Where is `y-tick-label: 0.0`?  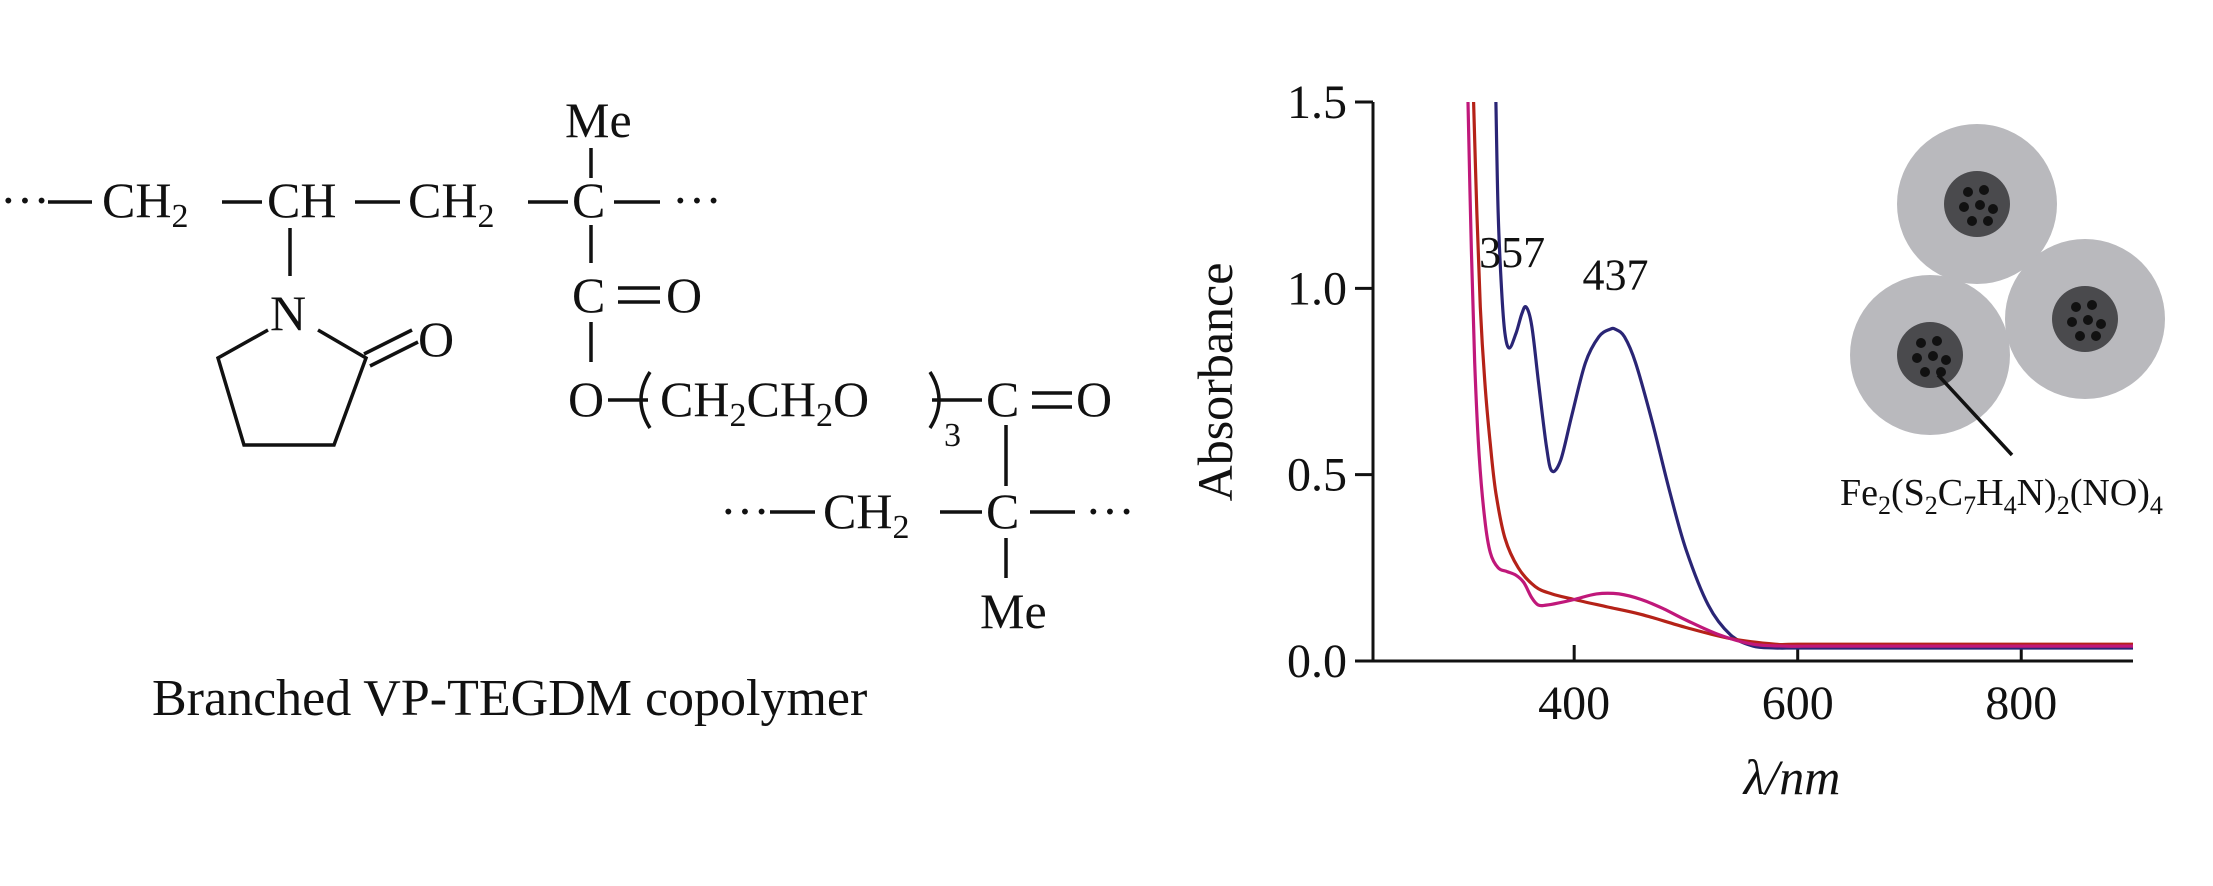 y-tick-label: 0.0 is located at coordinates (1317, 661).